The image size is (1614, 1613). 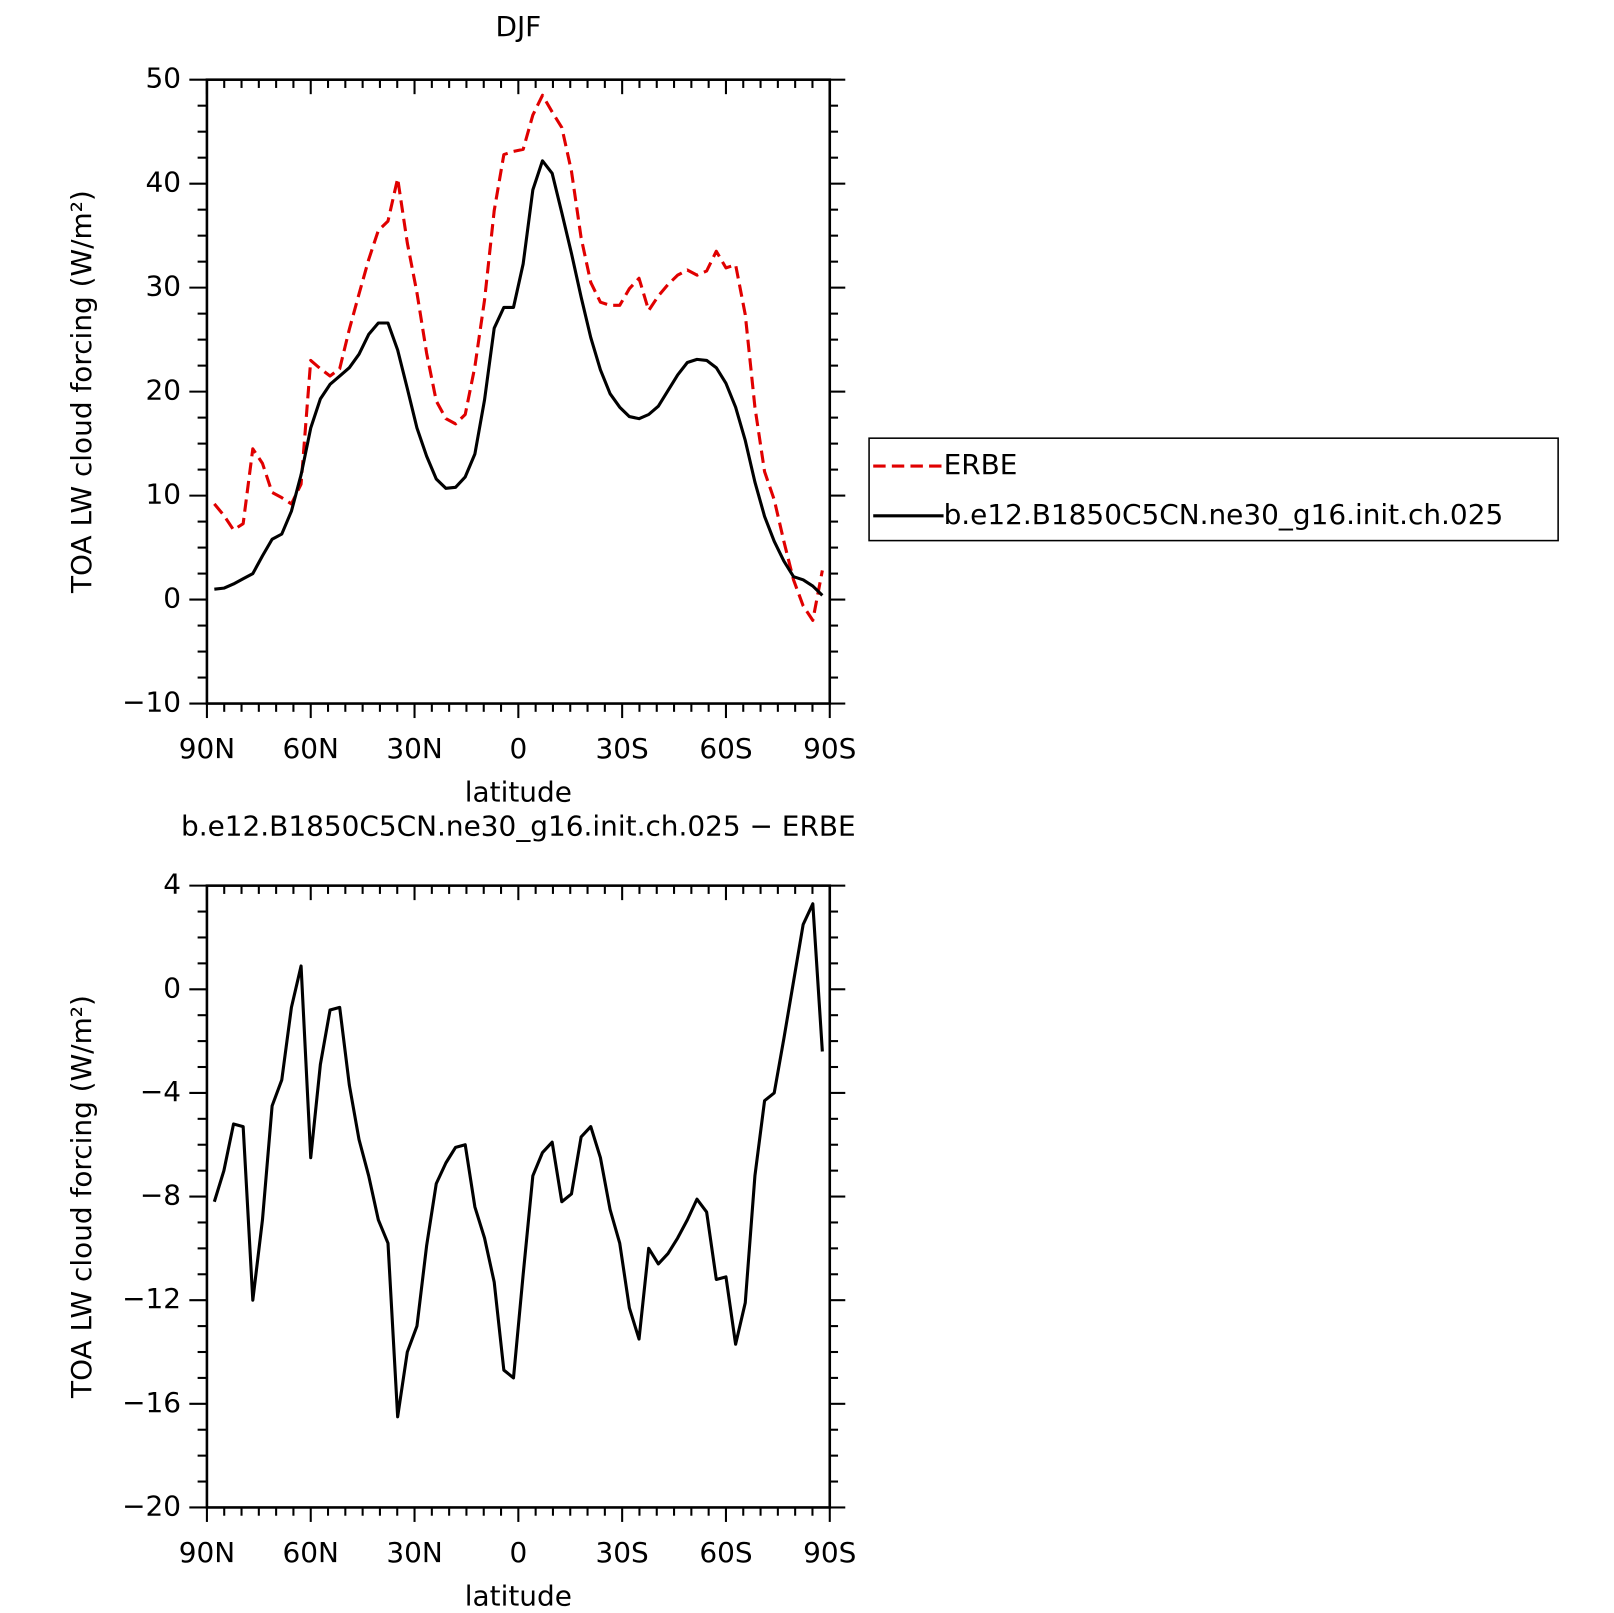 What do you see at coordinates (164, 286) in the screenshot?
I see `y-tick-label: 30` at bounding box center [164, 286].